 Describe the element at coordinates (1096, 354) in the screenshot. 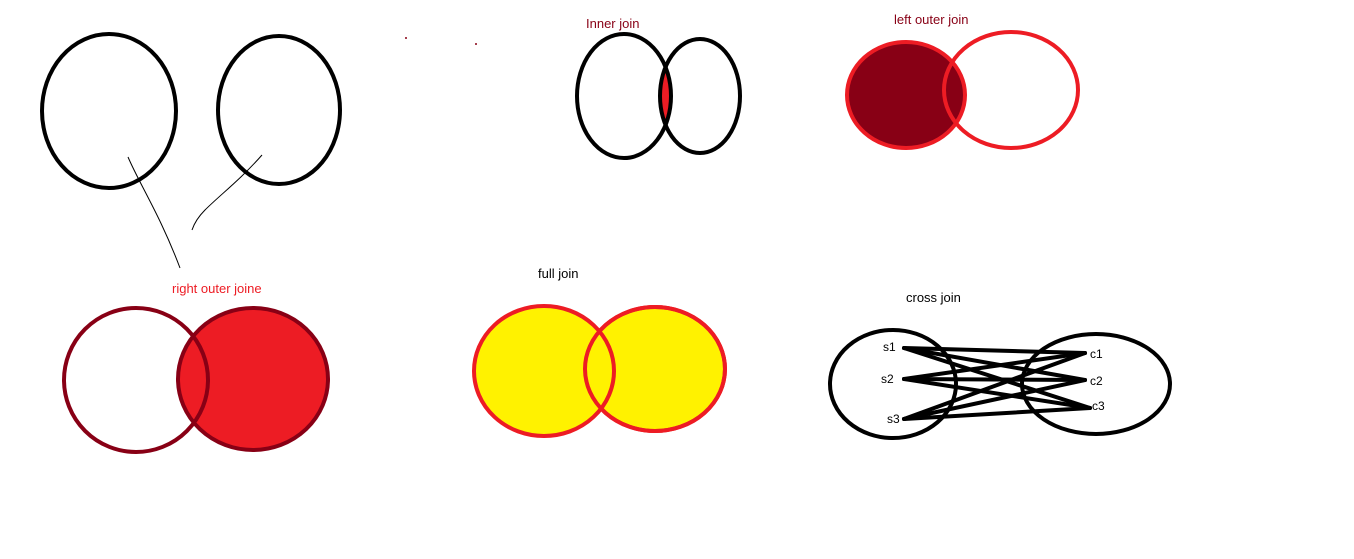

I see `node-c1-label: c1` at that location.